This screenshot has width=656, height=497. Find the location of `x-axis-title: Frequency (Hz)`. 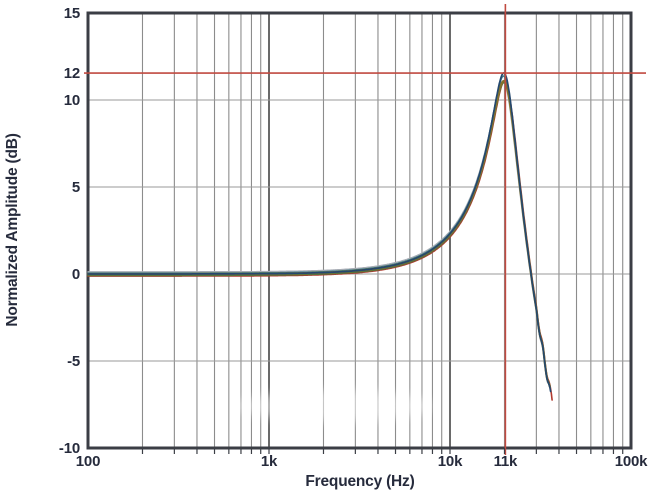

x-axis-title: Frequency (Hz) is located at coordinates (359, 481).